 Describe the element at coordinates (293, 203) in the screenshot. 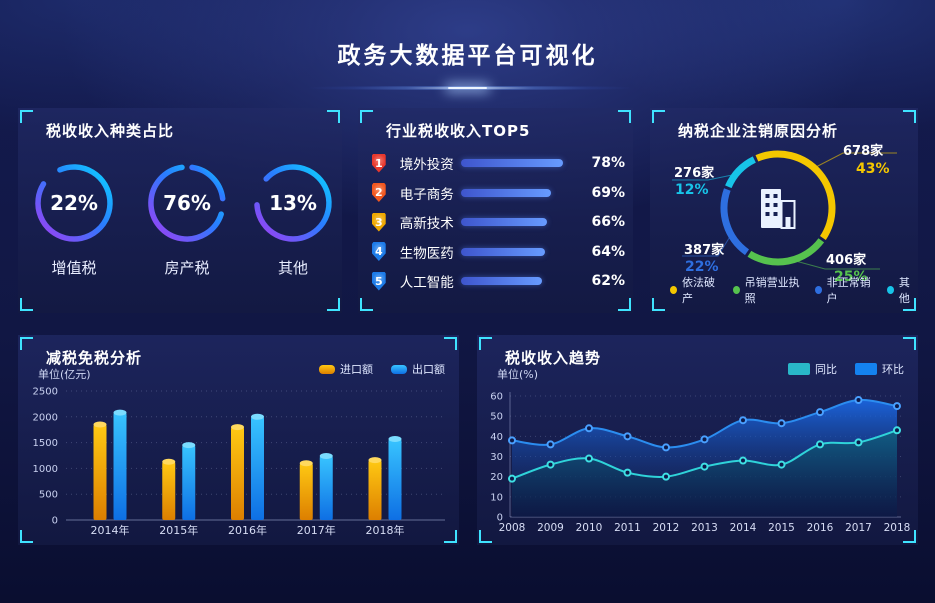

I see `gauge-value: 13%` at that location.